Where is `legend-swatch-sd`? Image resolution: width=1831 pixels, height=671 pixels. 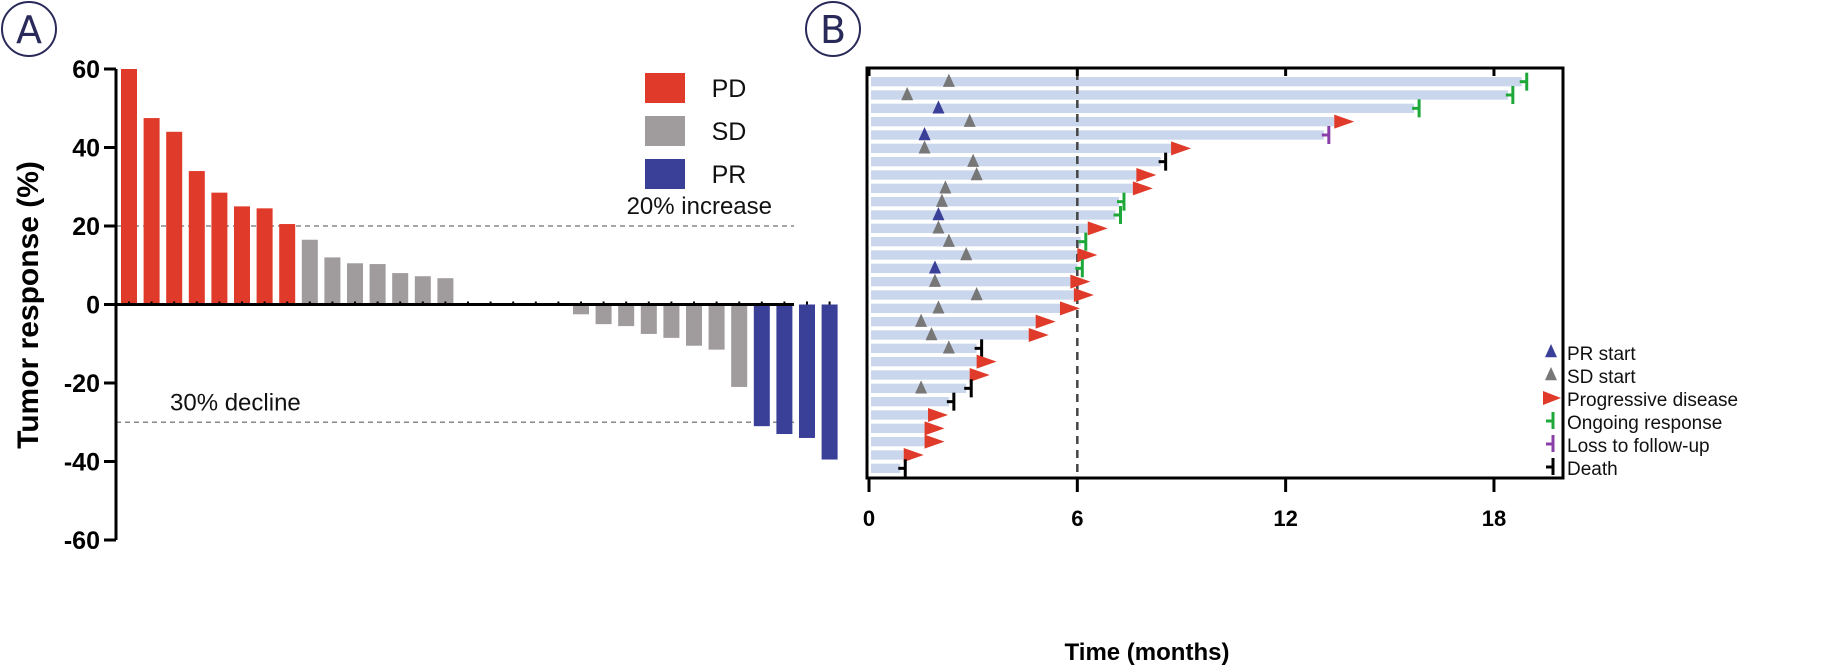 legend-swatch-sd is located at coordinates (665, 131).